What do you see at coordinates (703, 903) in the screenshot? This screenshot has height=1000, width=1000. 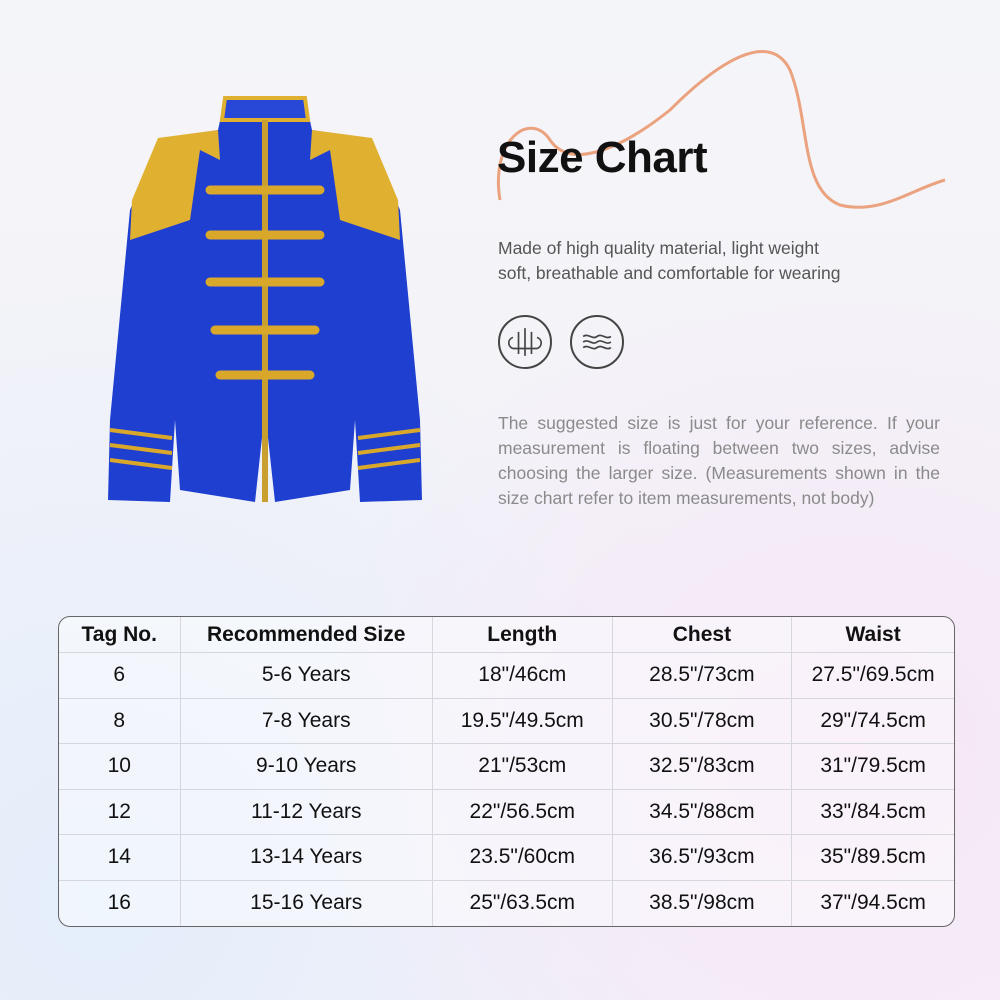 I see `table-cell: 38.5"/98cm` at bounding box center [703, 903].